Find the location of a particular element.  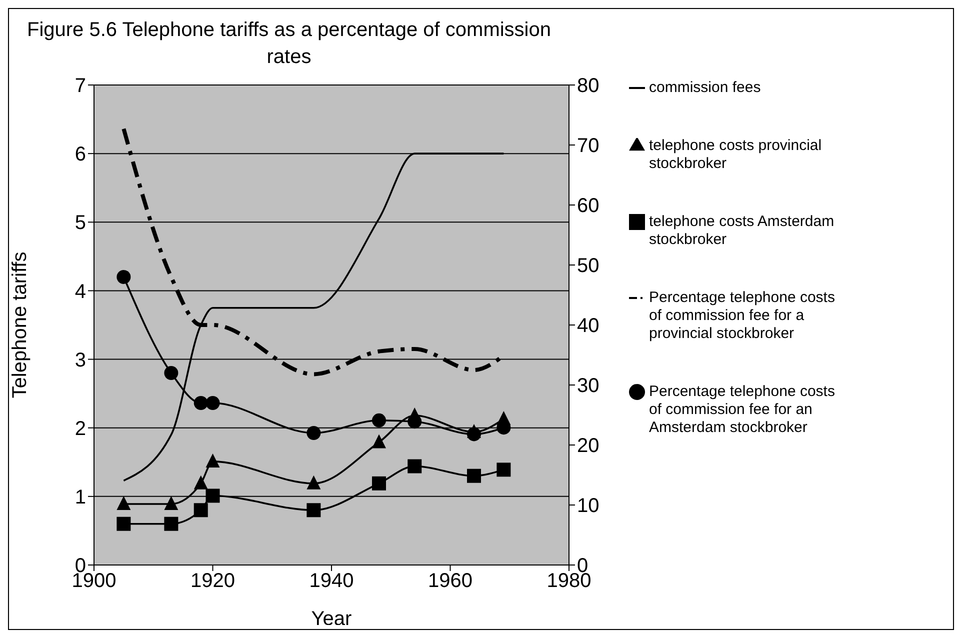

y-tick-label: 7 is located at coordinates (80, 86).